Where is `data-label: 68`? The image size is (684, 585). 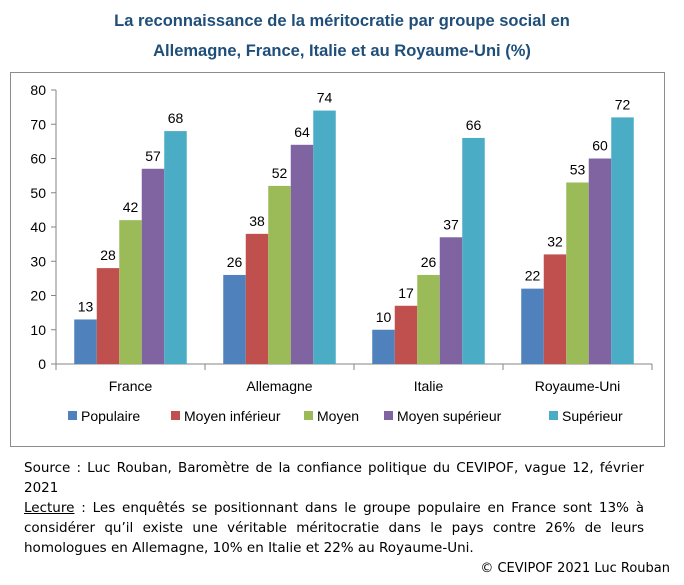
data-label: 68 is located at coordinates (176, 118).